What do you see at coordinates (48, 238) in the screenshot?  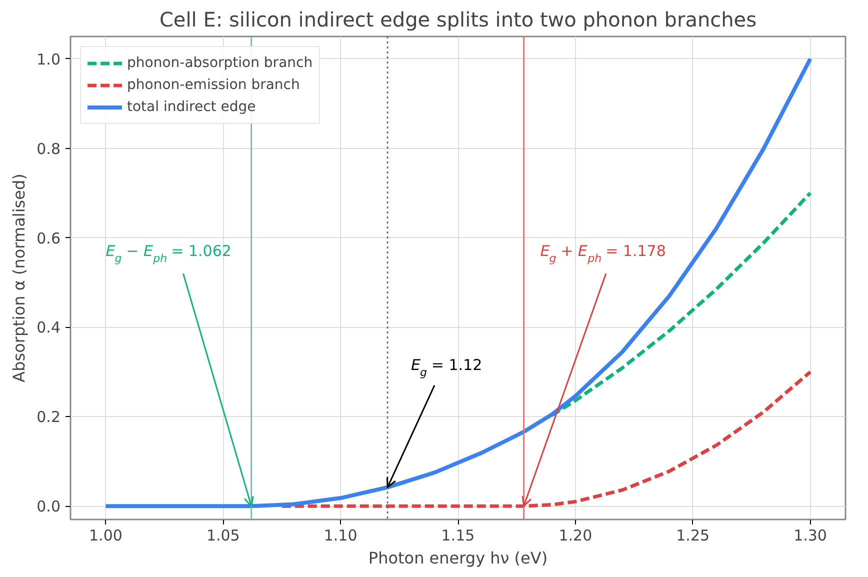 I see `y-tick-label: 0.6` at bounding box center [48, 238].